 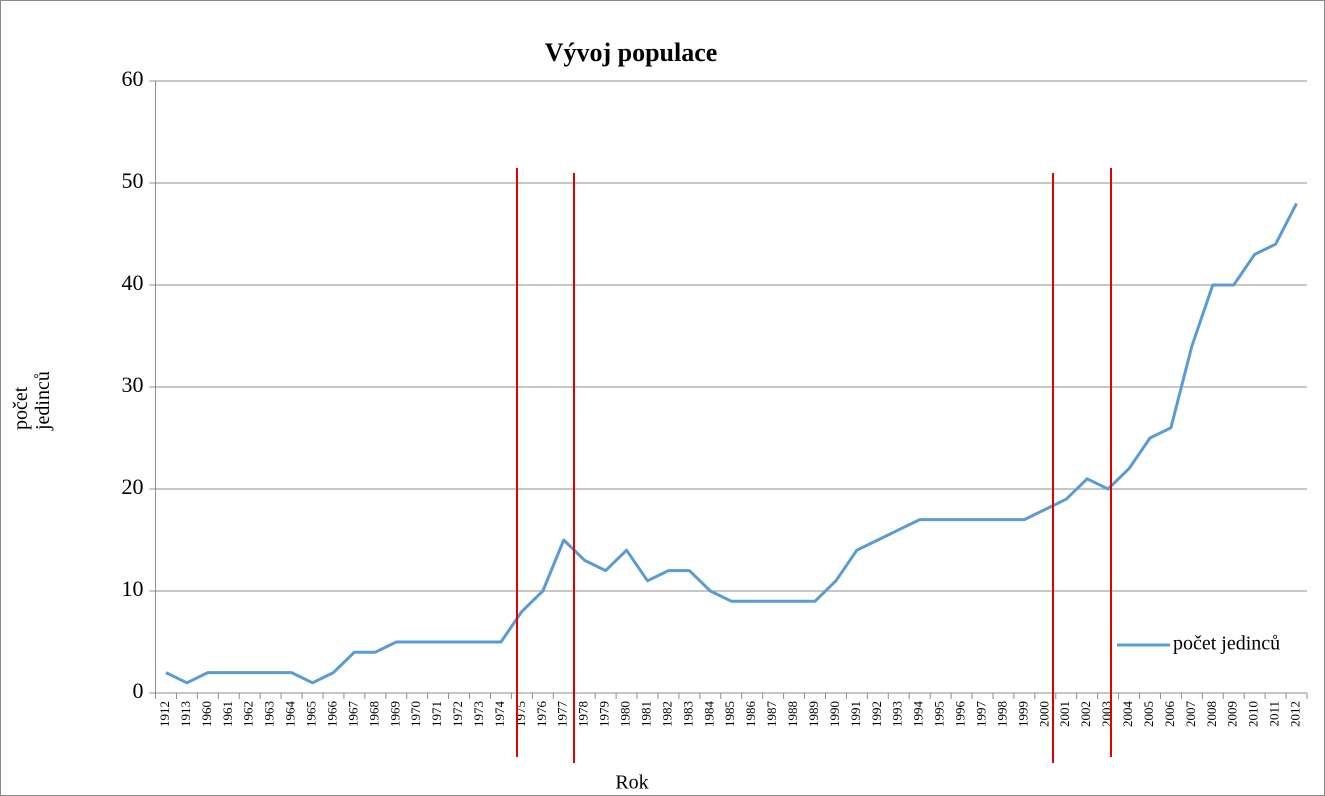 I want to click on x-tick-label: 1981, so click(x=645, y=714).